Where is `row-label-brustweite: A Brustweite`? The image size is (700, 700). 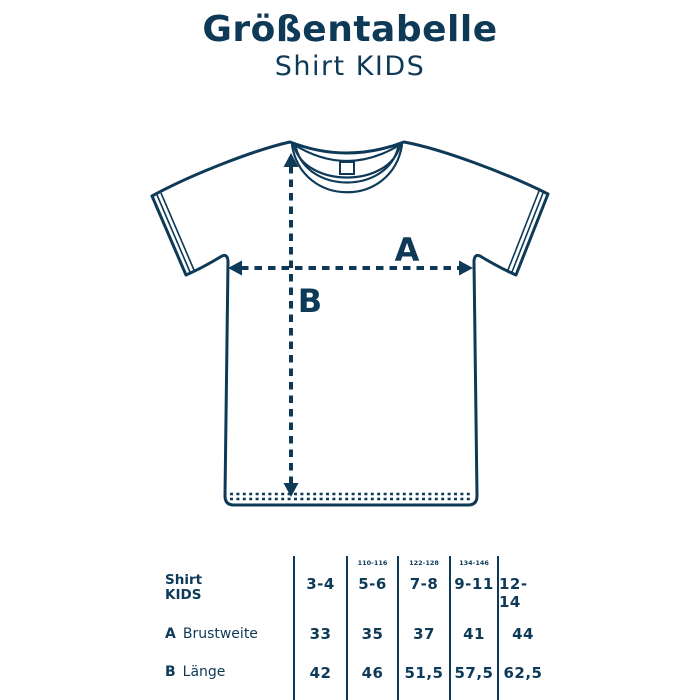 row-label-brustweite: A Brustweite is located at coordinates (228, 634).